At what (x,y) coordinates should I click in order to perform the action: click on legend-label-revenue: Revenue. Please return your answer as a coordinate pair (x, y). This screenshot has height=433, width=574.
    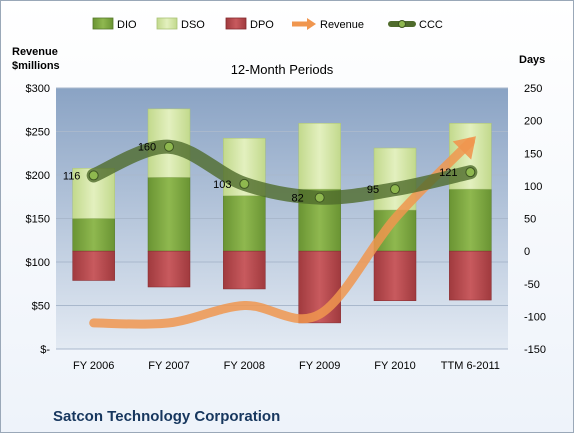
    Looking at the image, I should click on (342, 25).